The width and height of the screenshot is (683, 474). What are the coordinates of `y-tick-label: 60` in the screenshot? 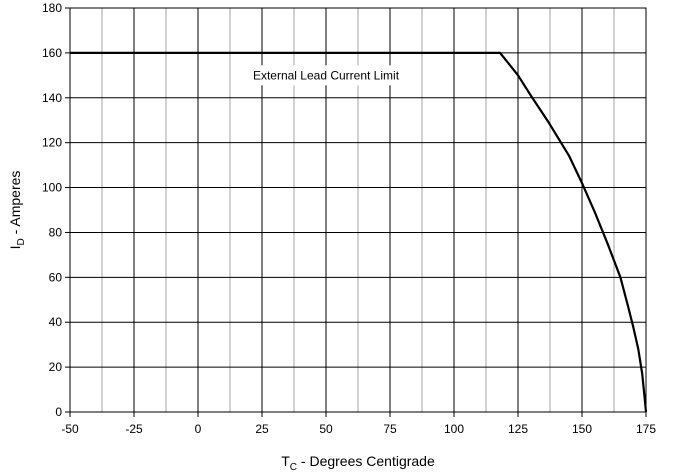 It's located at (56, 277).